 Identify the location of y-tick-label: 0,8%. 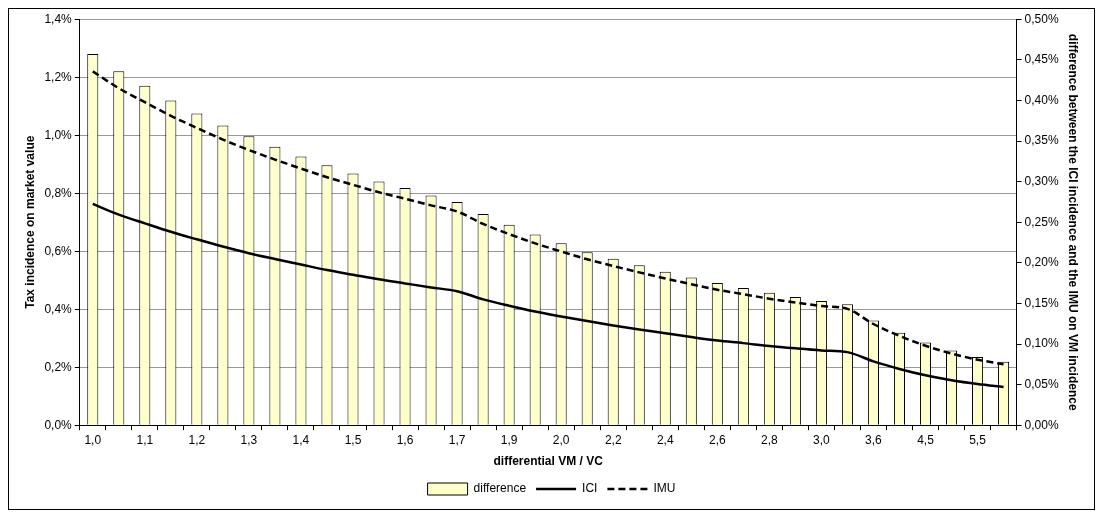
(58, 192).